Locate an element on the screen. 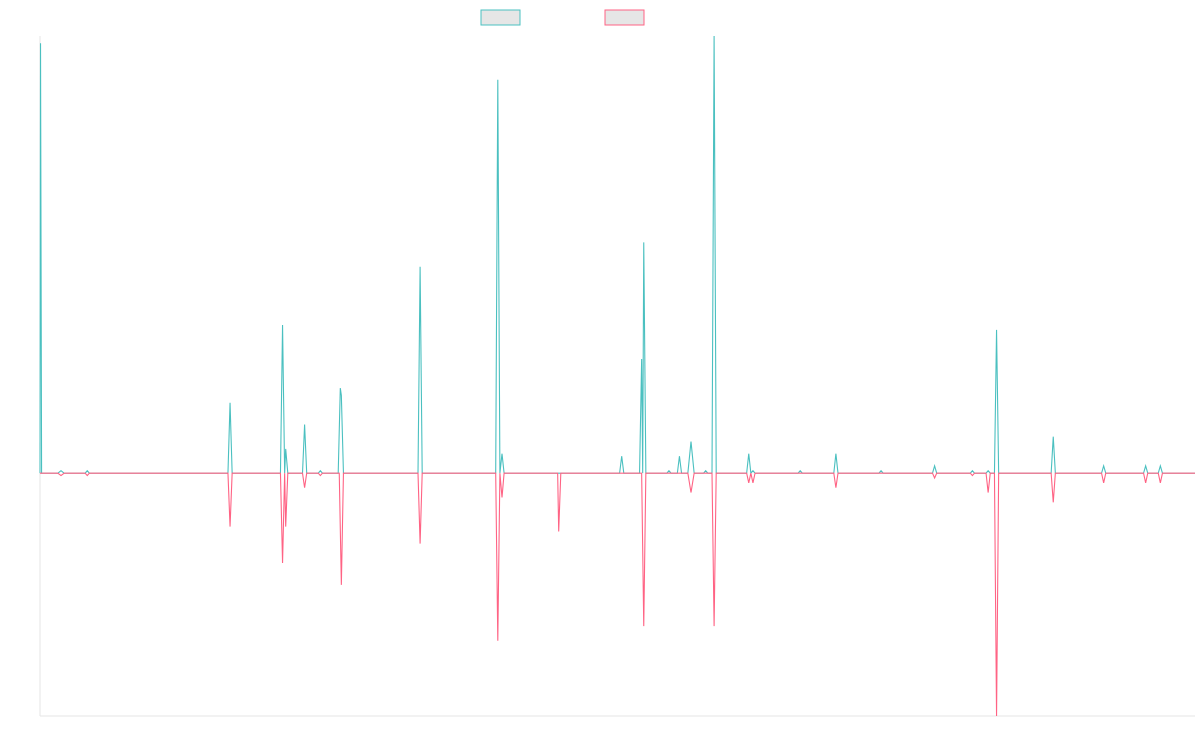 Image resolution: width=1200 pixels, height=750 pixels. legend is located at coordinates (562, 17).